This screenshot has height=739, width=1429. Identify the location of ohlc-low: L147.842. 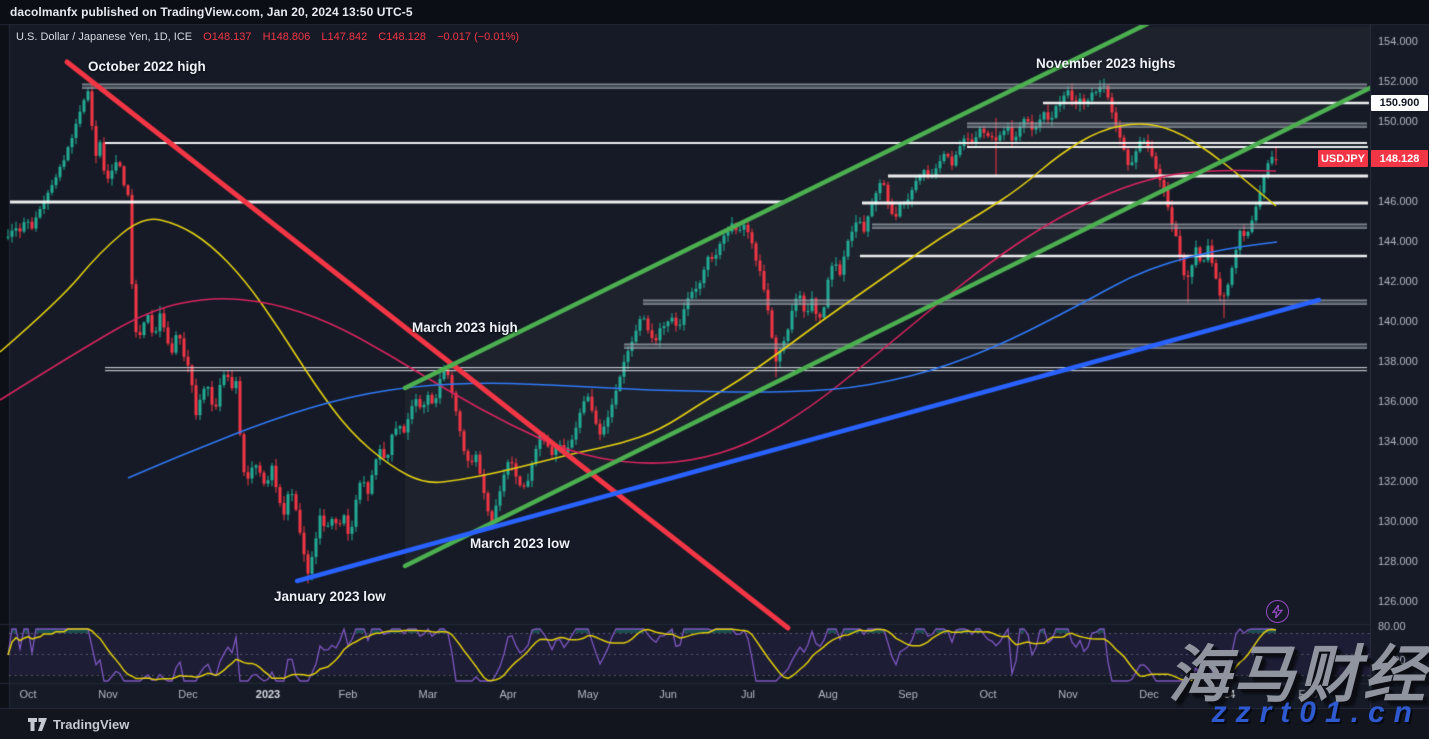
(344, 37).